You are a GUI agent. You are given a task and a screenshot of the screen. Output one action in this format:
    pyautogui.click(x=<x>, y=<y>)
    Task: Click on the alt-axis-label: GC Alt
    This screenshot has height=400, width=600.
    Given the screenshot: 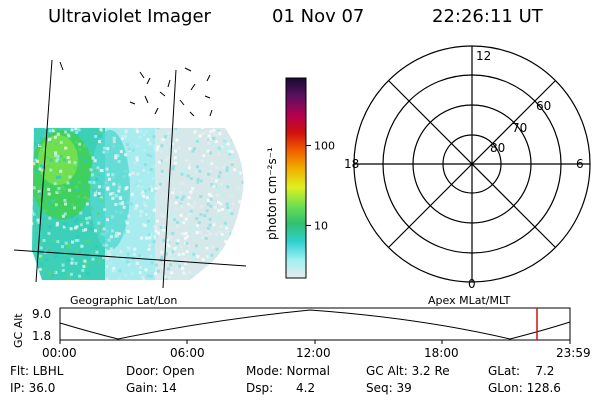 What is the action you would take?
    pyautogui.click(x=18, y=330)
    